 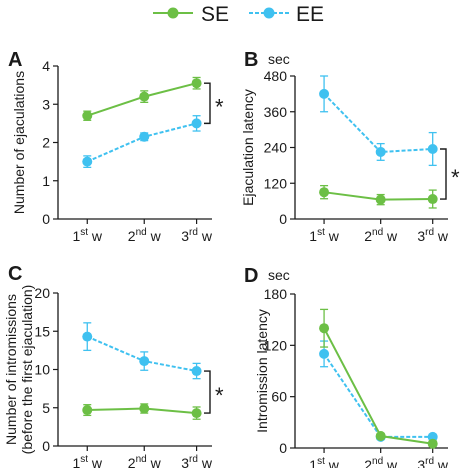 What do you see at coordinates (286, 14) in the screenshot?
I see `legend-item-ee: EE` at bounding box center [286, 14].